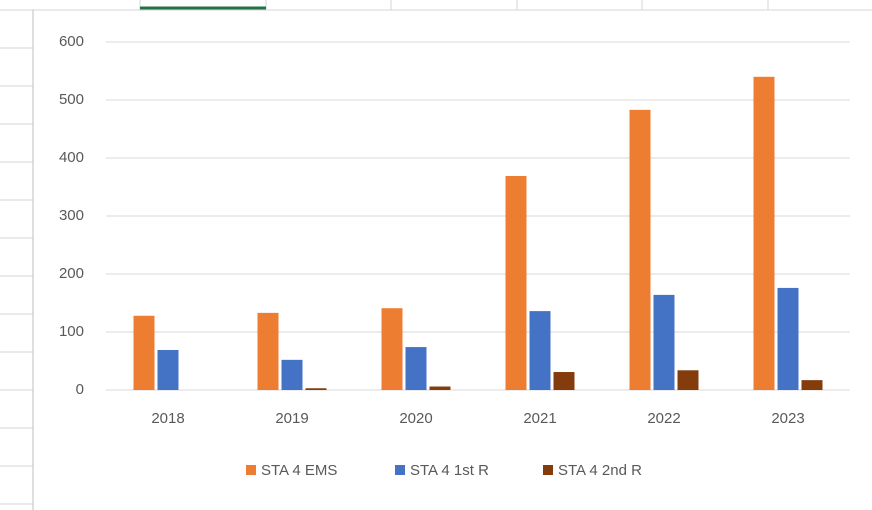 This screenshot has width=872, height=510. What do you see at coordinates (71, 273) in the screenshot?
I see `y-tick-label: 200` at bounding box center [71, 273].